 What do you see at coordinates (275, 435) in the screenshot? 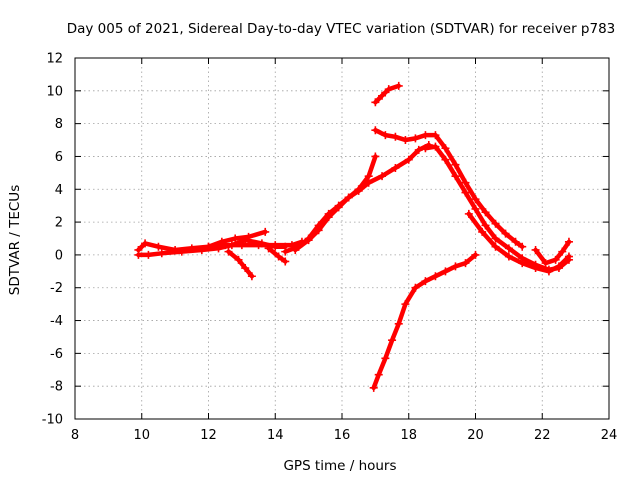
I see `x-tick-label: 14` at bounding box center [275, 435].